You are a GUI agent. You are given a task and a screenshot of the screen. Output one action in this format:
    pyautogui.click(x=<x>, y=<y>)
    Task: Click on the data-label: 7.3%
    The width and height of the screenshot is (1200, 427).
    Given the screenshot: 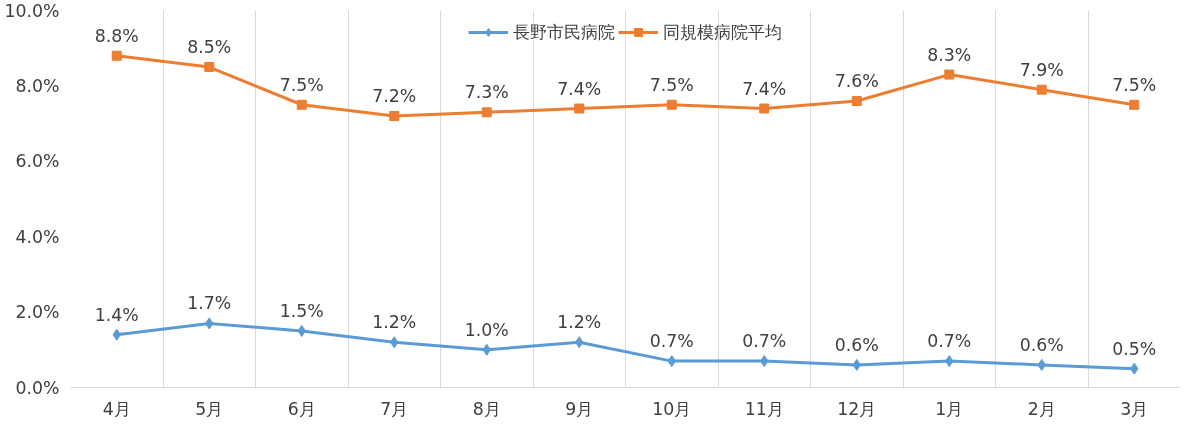 What is the action you would take?
    pyautogui.click(x=486, y=92)
    